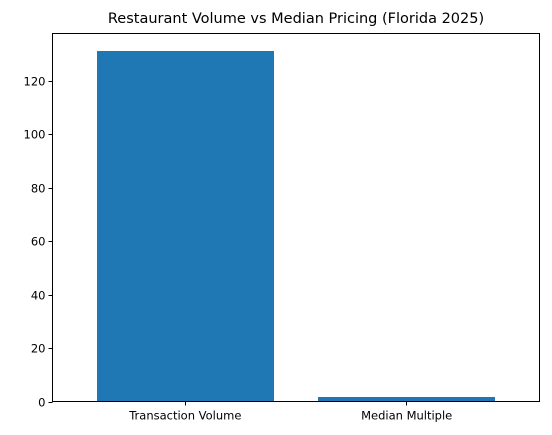 This screenshot has height=435, width=552. Describe the element at coordinates (38, 349) in the screenshot. I see `y-tick-label-1: 20` at that location.